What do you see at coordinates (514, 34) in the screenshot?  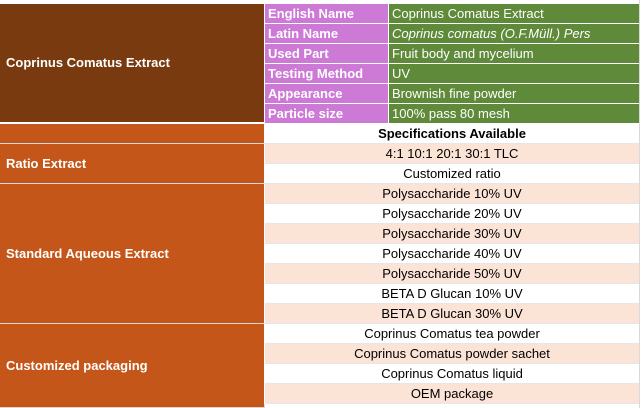 I see `info-value-latin-name: Coprinus comatus (O.F.Müll.) Pers` at bounding box center [514, 34].